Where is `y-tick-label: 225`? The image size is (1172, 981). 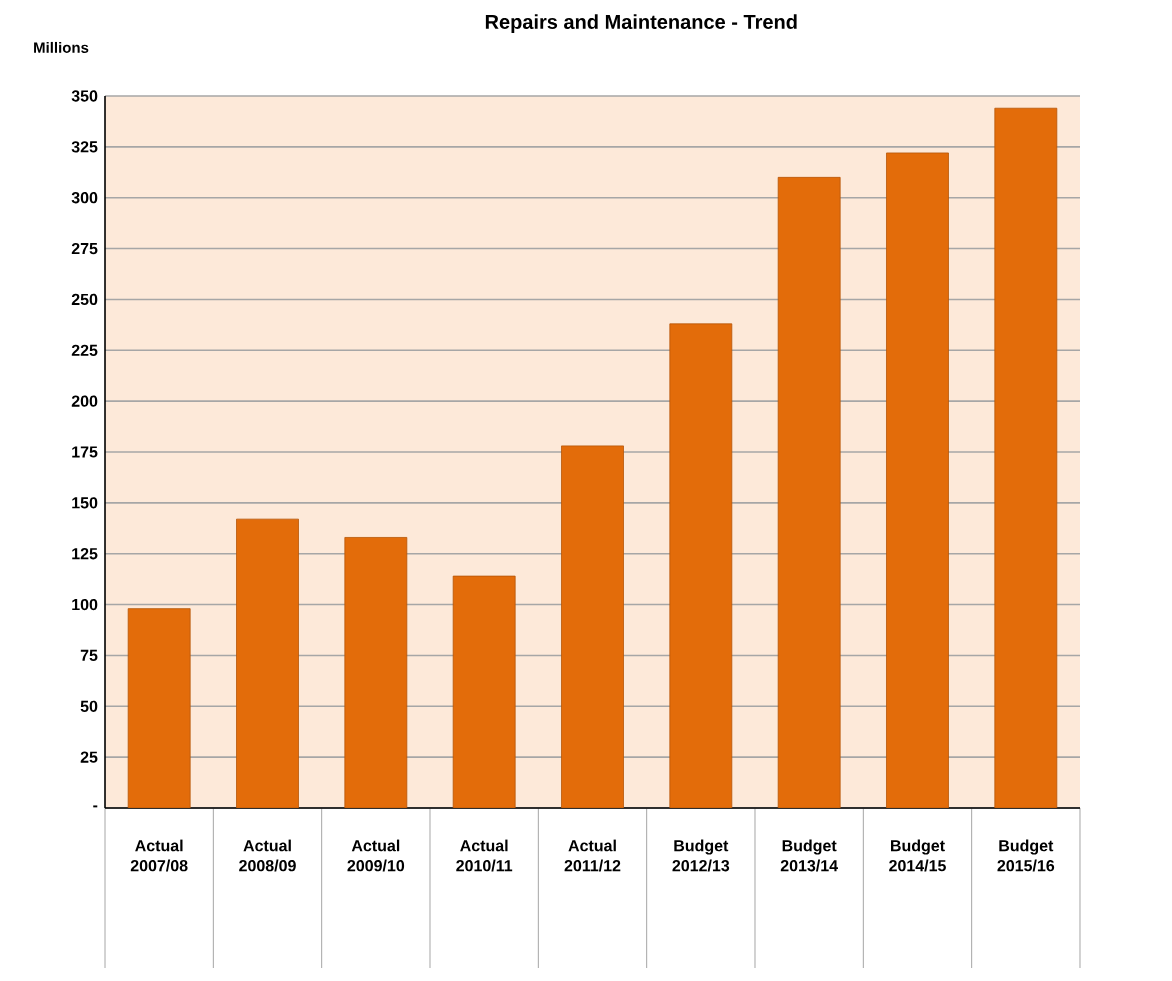
y-tick-label: 225 is located at coordinates (84, 350).